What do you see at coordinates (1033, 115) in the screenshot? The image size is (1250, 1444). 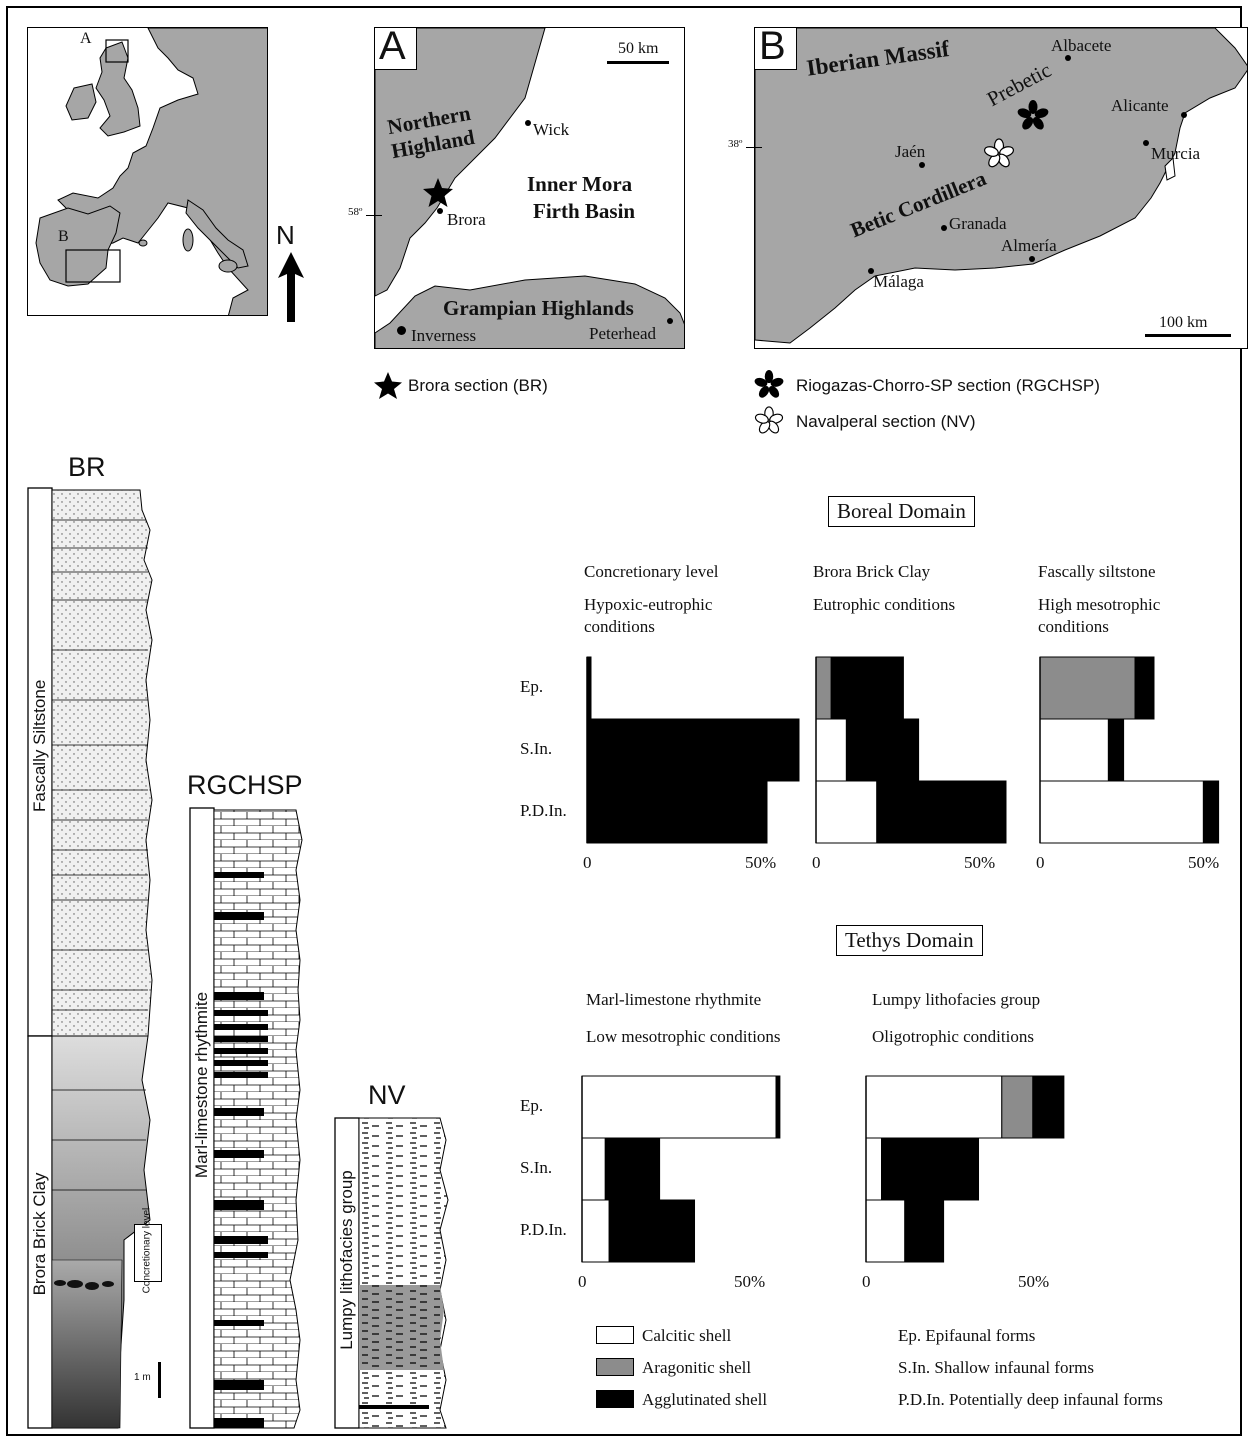 I see `riogazas-marker-icon` at bounding box center [1033, 115].